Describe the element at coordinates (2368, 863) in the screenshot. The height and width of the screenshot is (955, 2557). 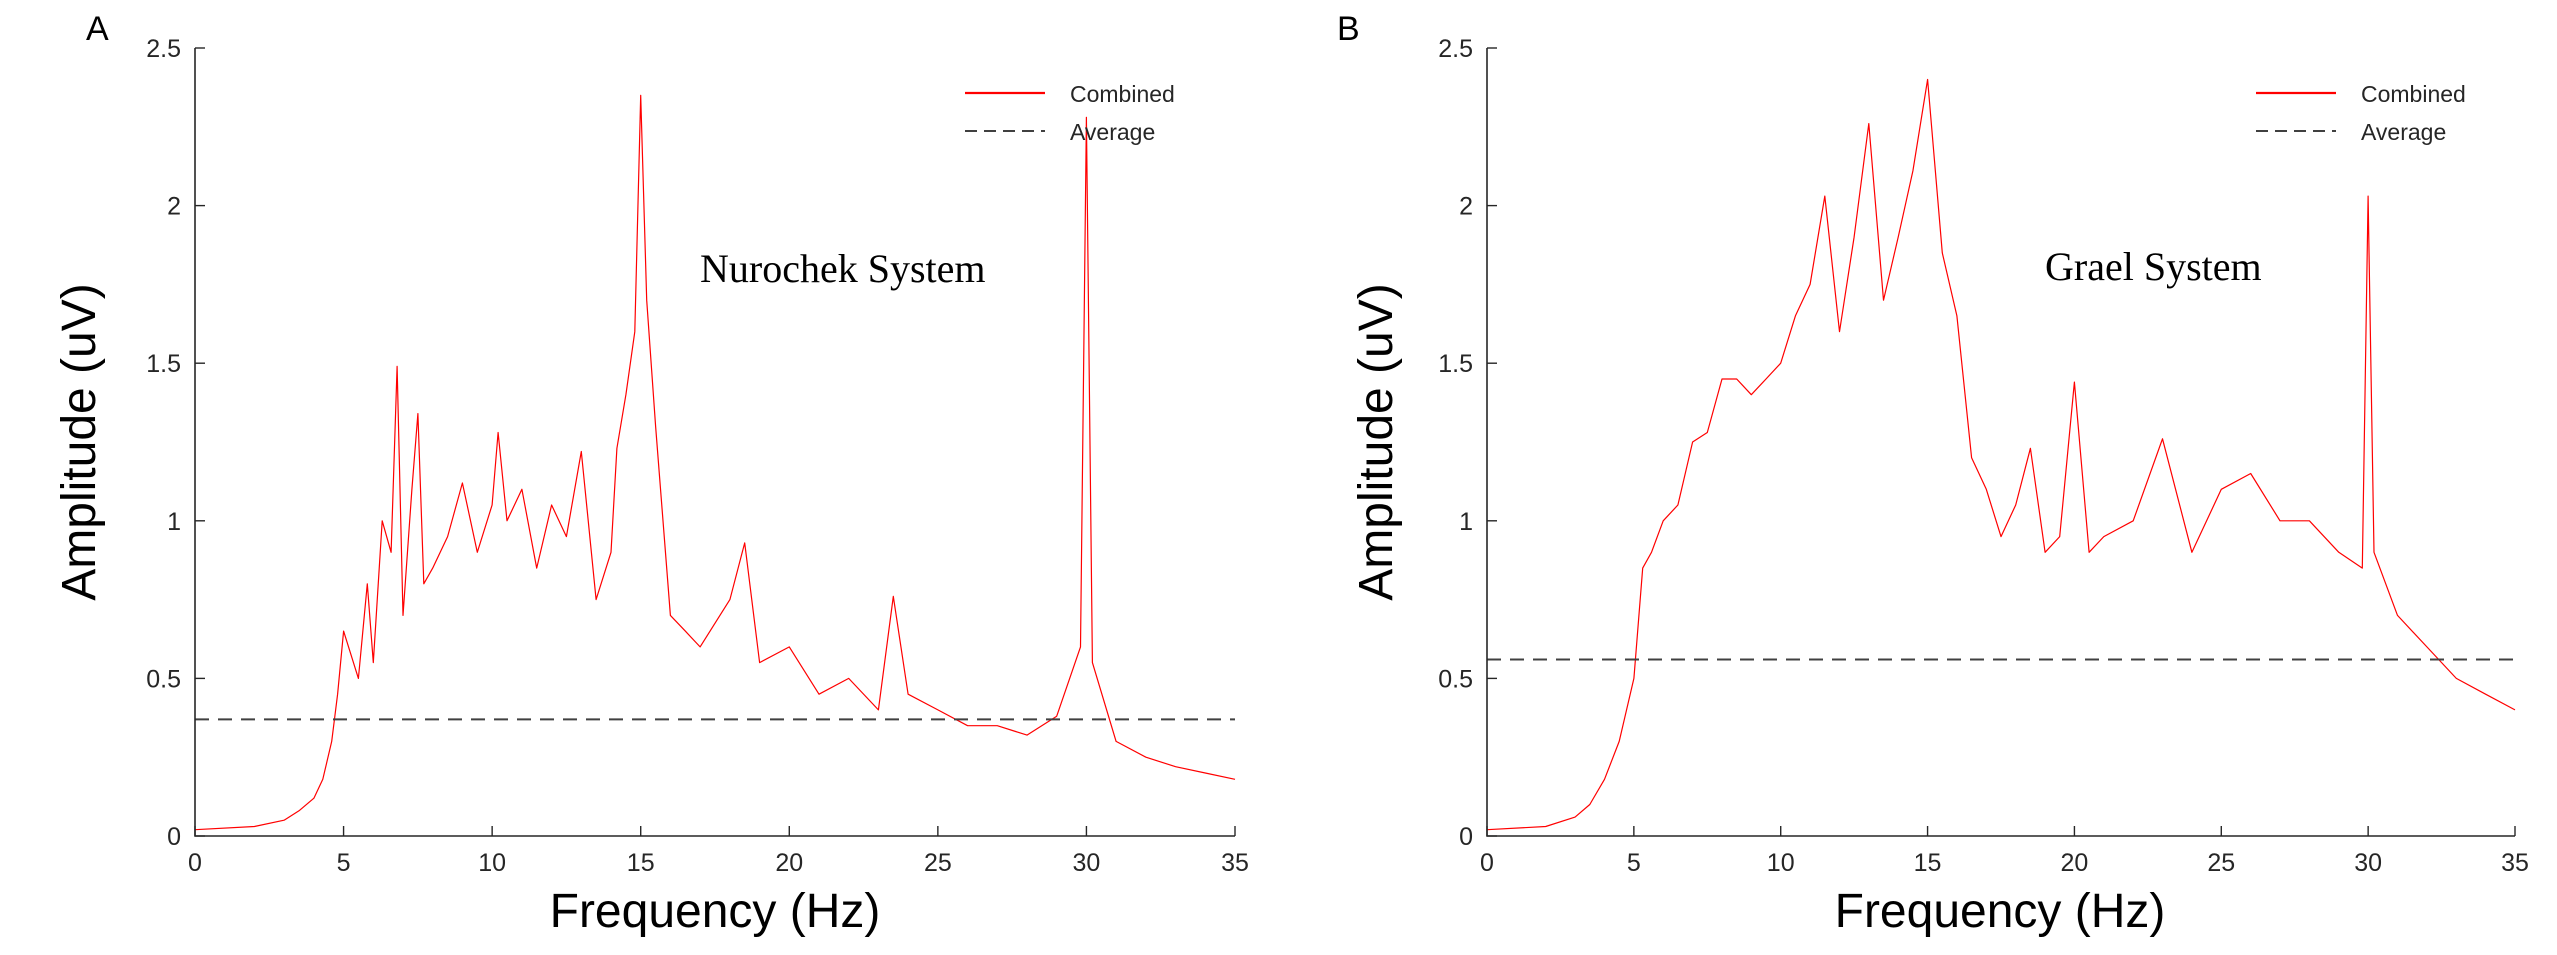
I see `x-tick-label-b: 30` at that location.